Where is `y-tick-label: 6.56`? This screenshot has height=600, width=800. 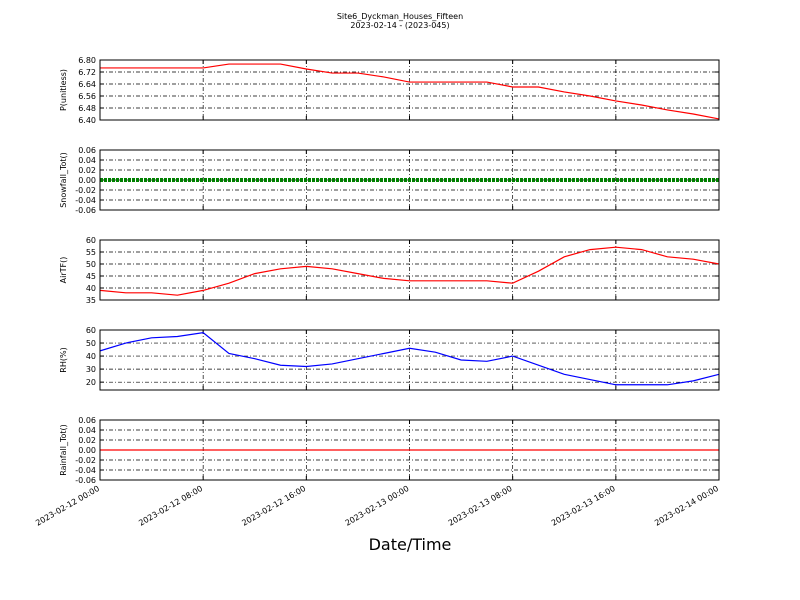 y-tick-label: 6.56 is located at coordinates (87, 96).